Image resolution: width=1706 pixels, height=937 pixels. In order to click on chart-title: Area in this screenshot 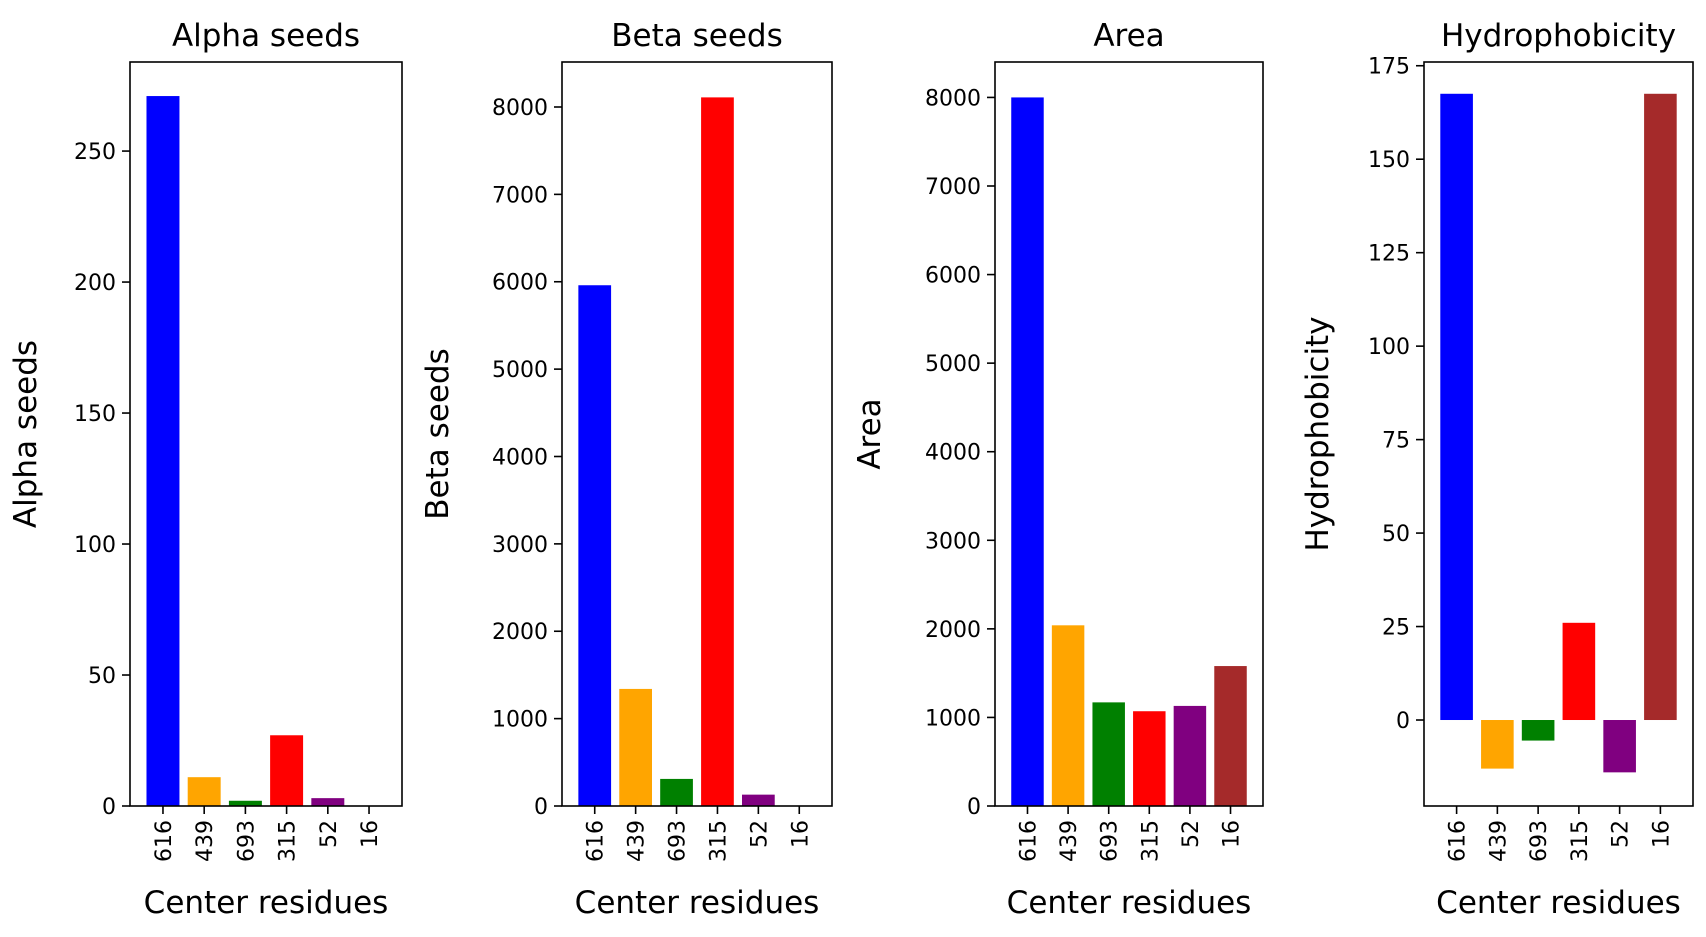, I will do `click(1128, 36)`.